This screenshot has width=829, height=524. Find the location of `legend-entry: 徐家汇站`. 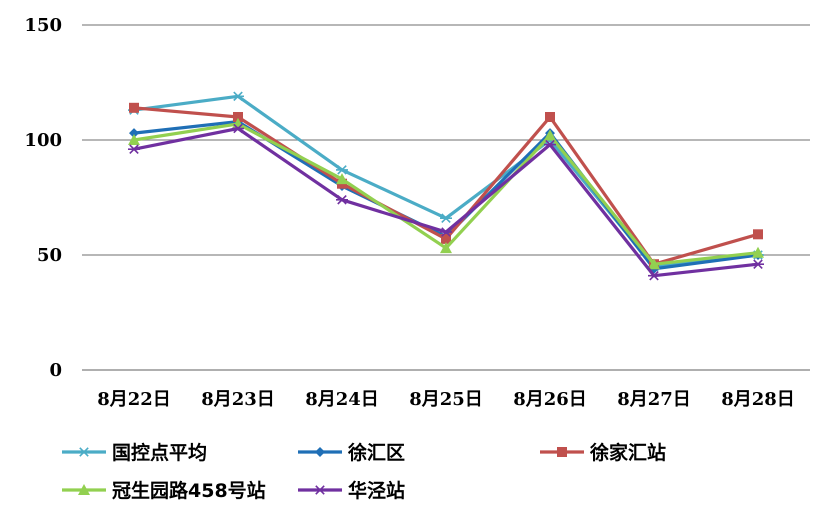

legend-entry: 徐家汇站 is located at coordinates (603, 452).